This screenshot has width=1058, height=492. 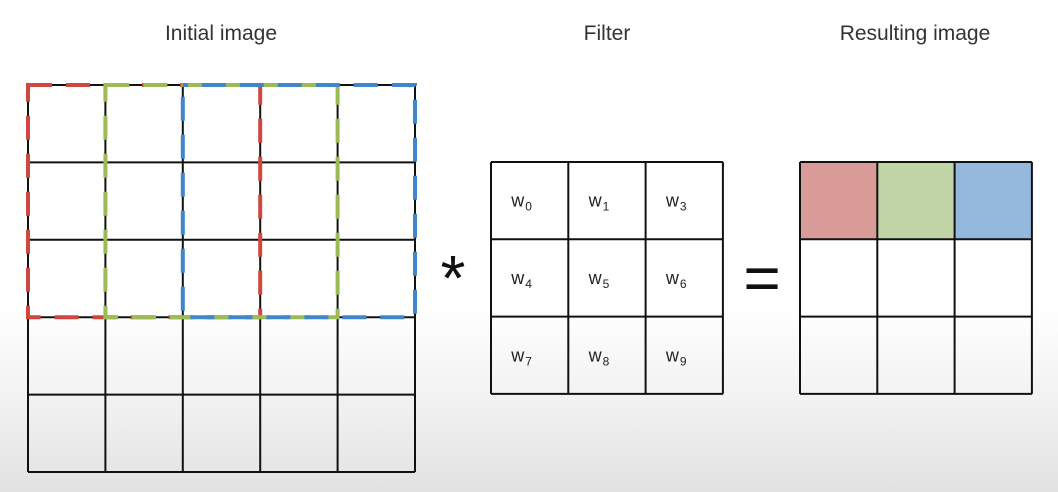 I want to click on weight-subscript-text: 0, so click(x=528, y=207).